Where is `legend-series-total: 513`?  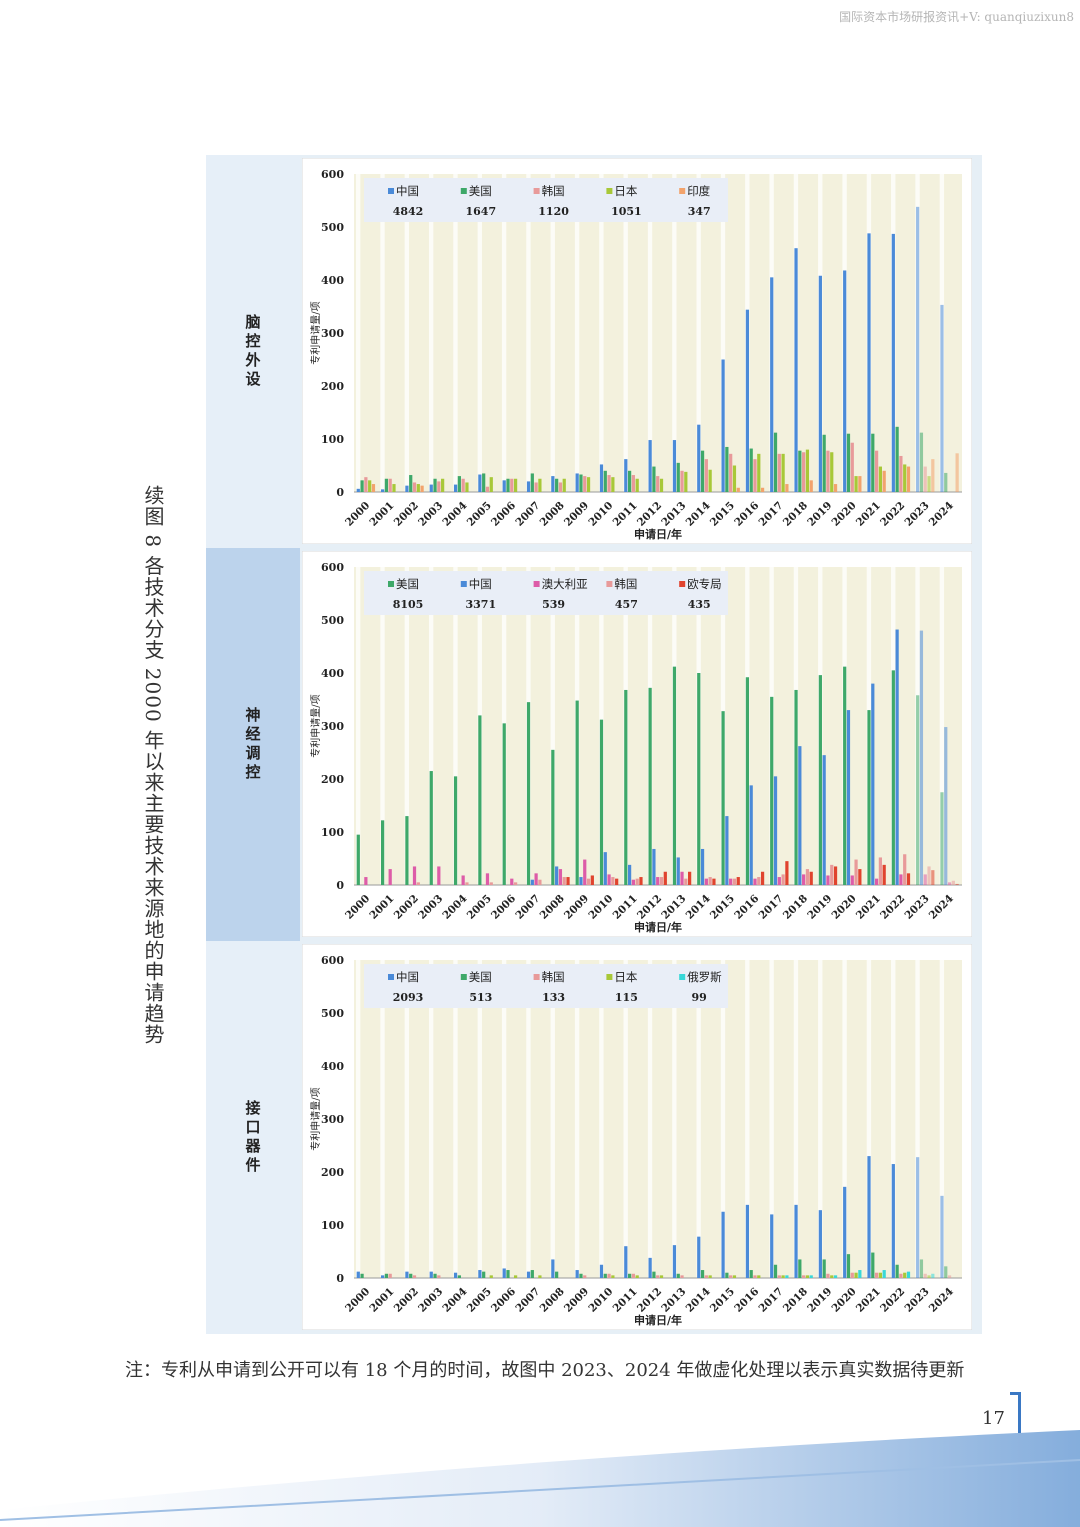 legend-series-total: 513 is located at coordinates (480, 997).